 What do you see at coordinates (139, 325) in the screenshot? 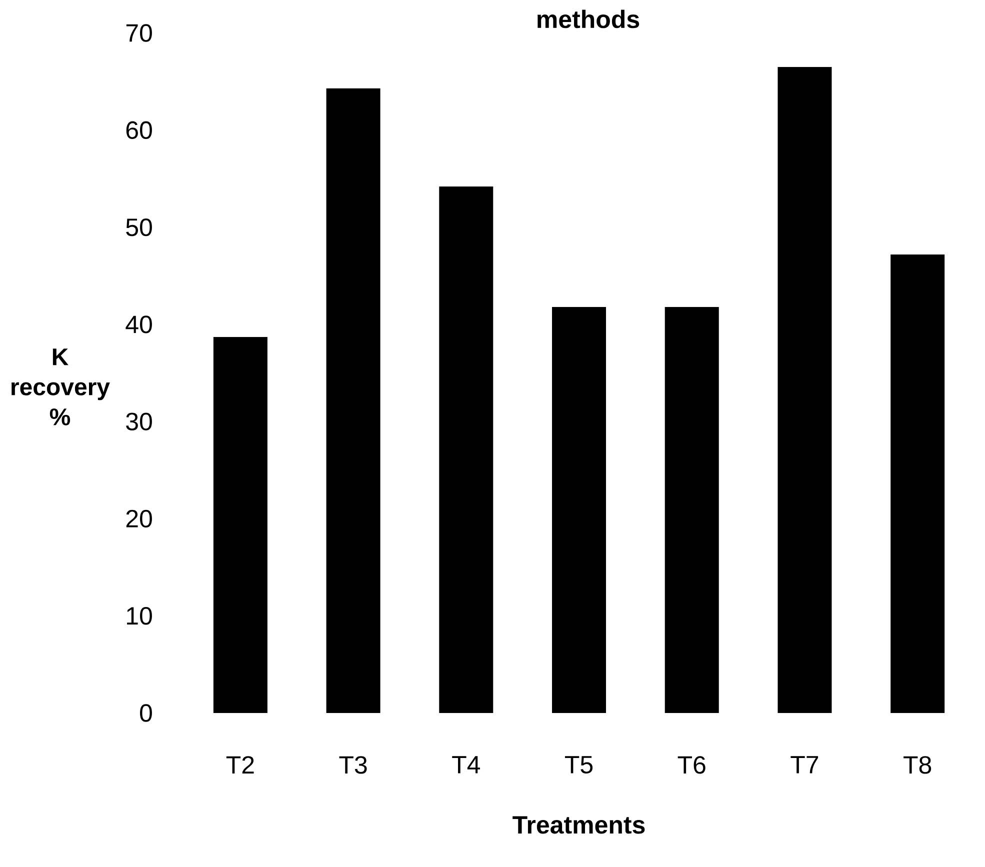
I see `y-tick-label: 40` at bounding box center [139, 325].